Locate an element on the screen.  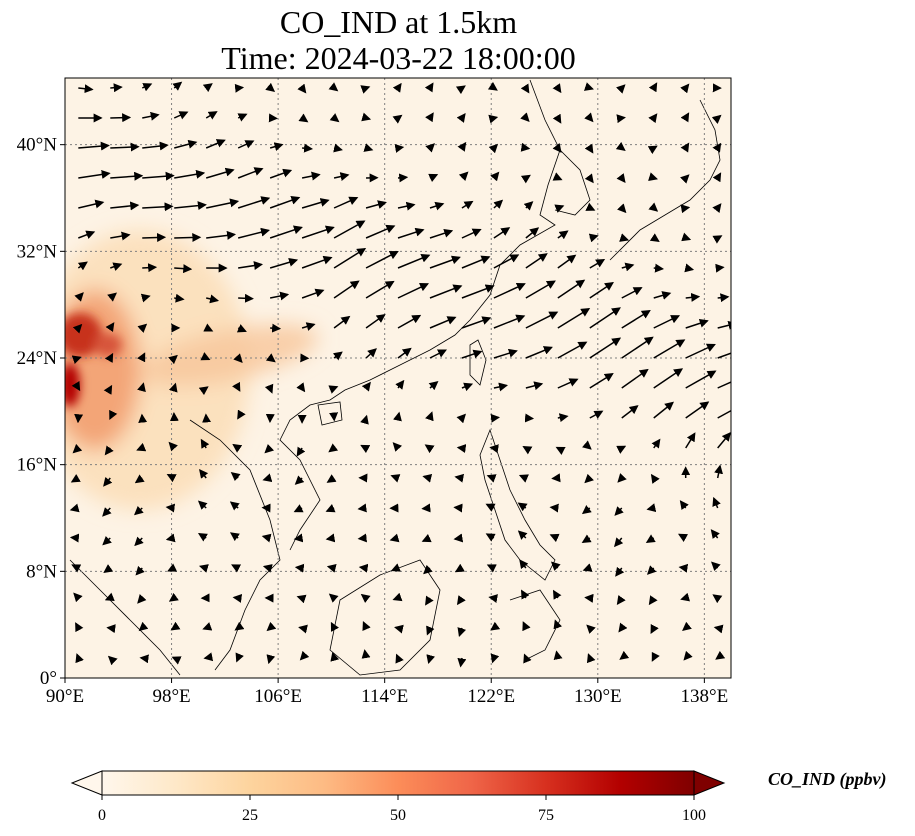
lon-tick-label: 90°E is located at coordinates (65, 696).